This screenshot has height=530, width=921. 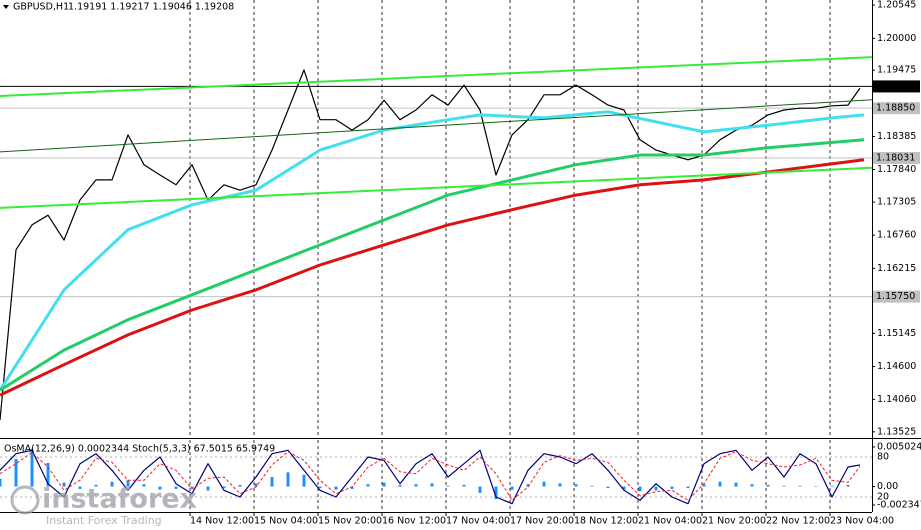 I want to click on x-tick-label: 18 Nov 12:00, so click(x=606, y=521).